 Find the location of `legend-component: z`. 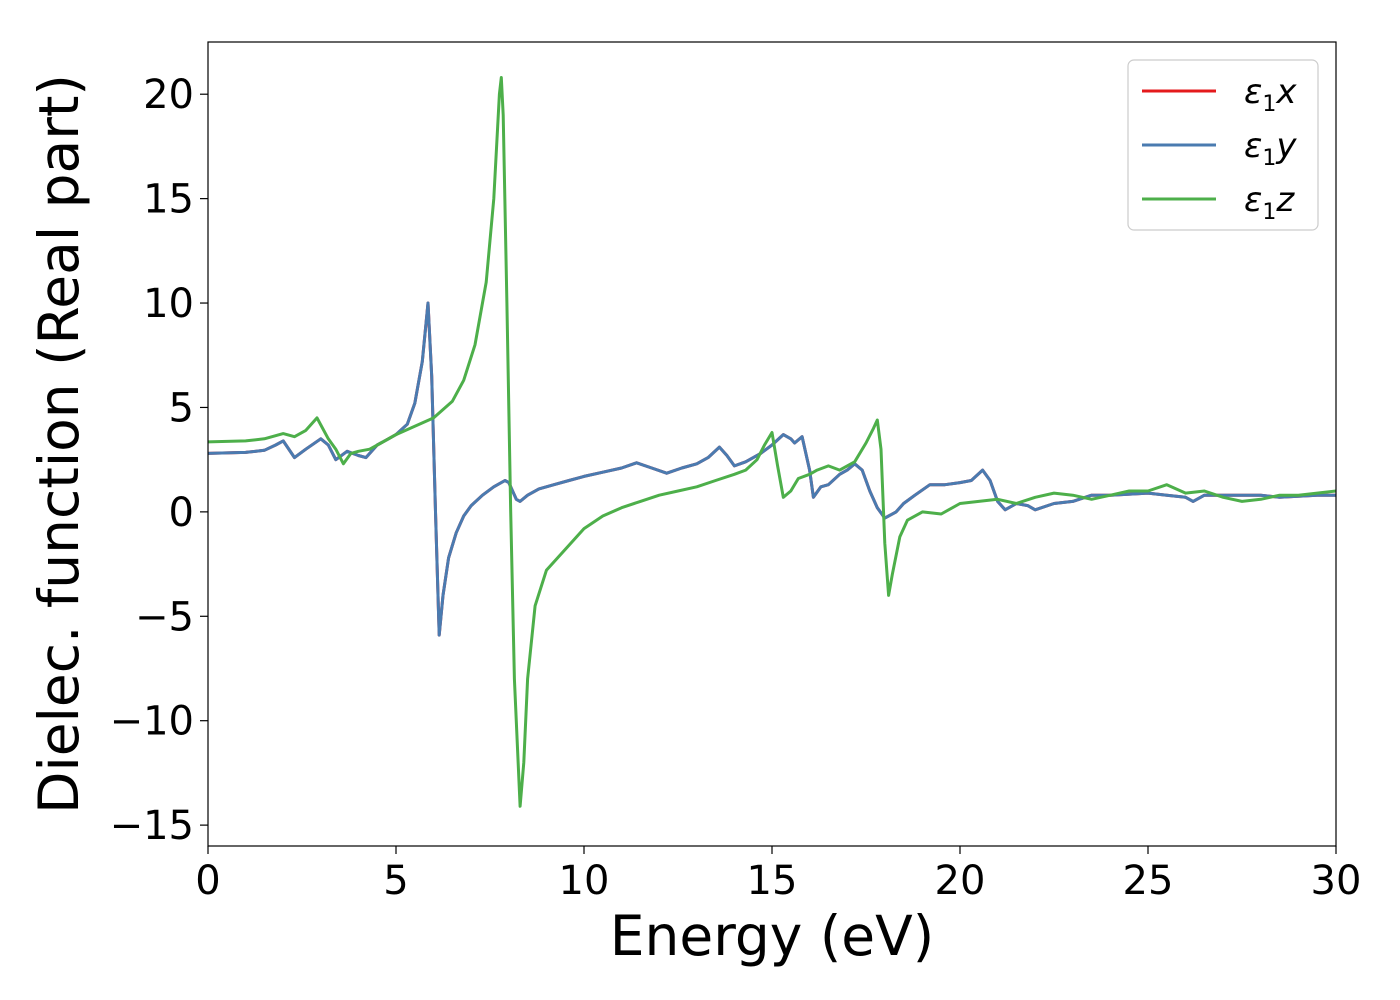

legend-component: z is located at coordinates (1285, 200).